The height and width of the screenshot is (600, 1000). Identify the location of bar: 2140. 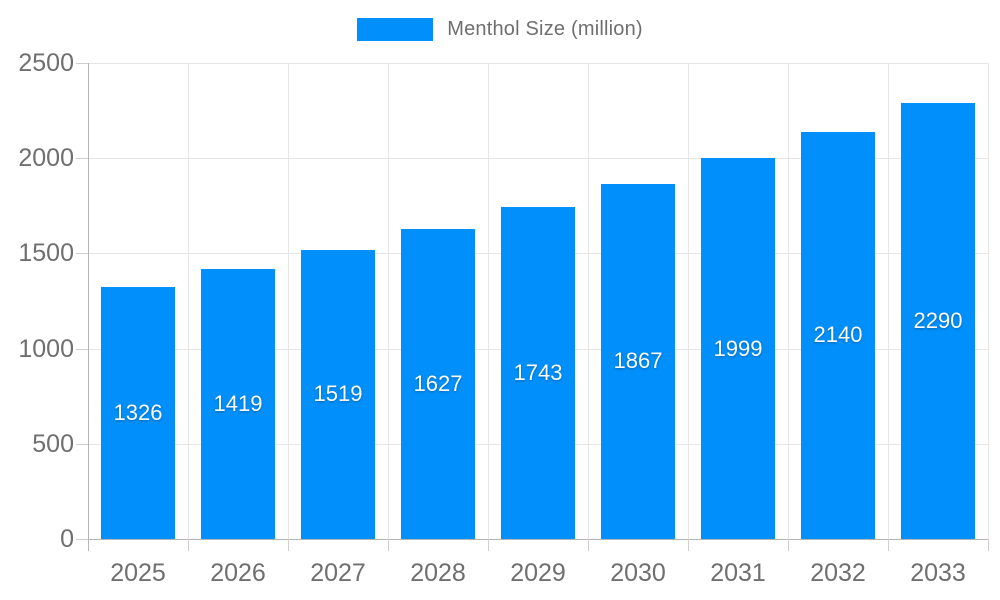
(838, 335).